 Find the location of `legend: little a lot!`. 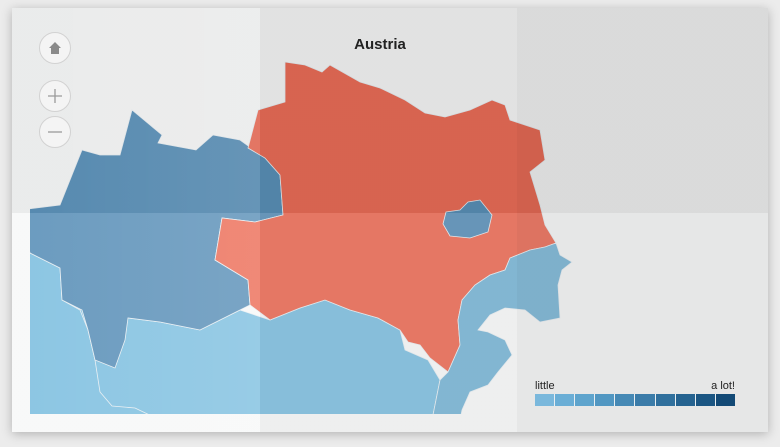

legend: little a lot! is located at coordinates (635, 393).